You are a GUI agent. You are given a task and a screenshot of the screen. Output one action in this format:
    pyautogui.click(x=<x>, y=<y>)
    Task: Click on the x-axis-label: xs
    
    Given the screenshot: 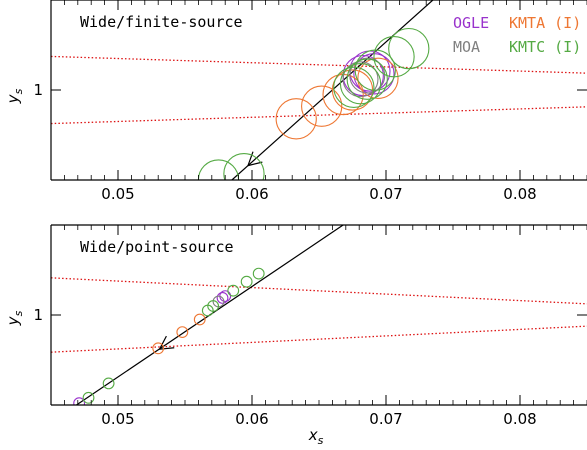 What is the action you would take?
    pyautogui.click(x=316, y=436)
    